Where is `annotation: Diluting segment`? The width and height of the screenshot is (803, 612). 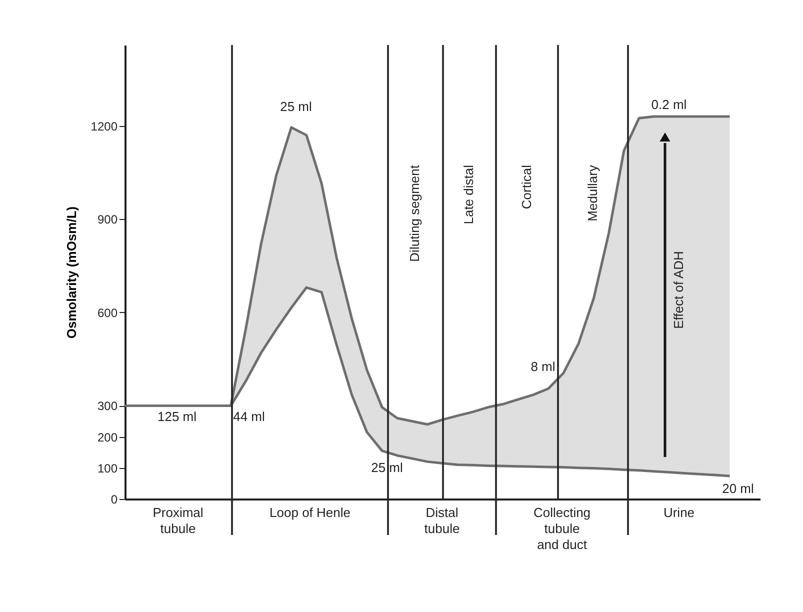
annotation: Diluting segment is located at coordinates (414, 213).